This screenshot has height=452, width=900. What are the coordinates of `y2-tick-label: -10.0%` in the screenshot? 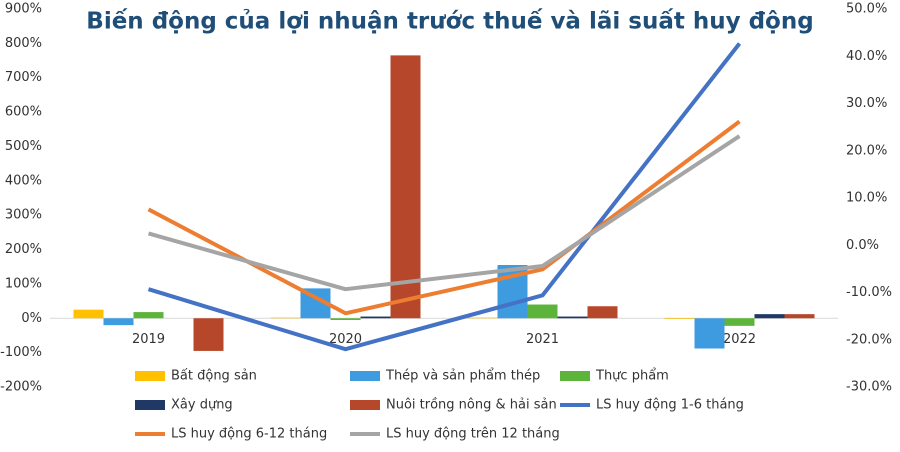 It's located at (869, 292).